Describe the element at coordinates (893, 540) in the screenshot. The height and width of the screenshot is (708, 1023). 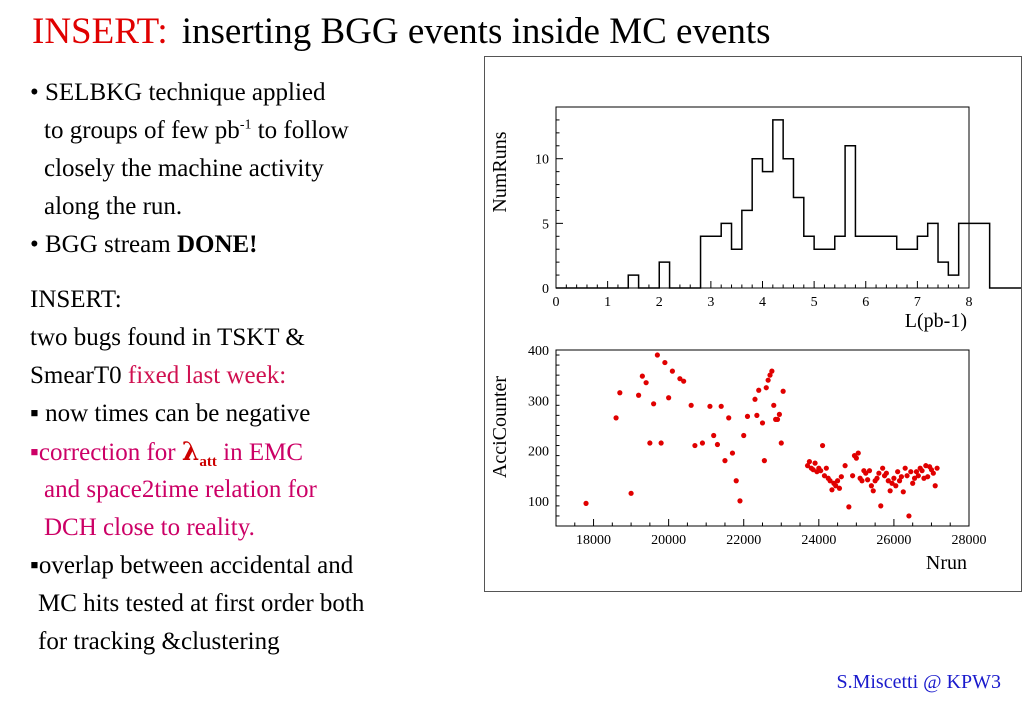
I see `x-tick-label: 26000` at that location.